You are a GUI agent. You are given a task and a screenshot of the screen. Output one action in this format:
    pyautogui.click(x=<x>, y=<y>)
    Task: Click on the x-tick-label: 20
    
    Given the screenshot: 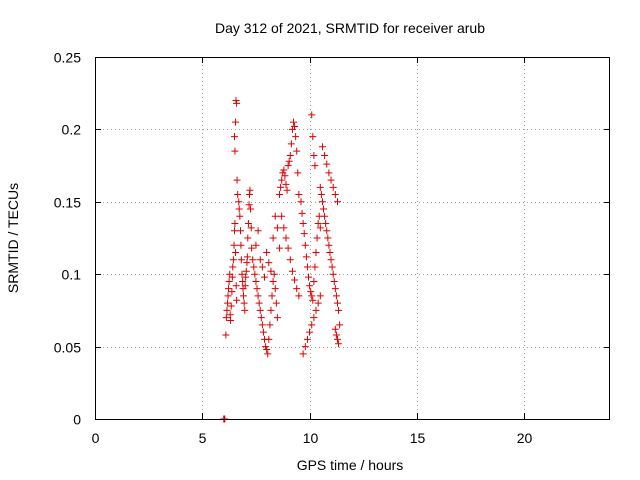 What is the action you would take?
    pyautogui.click(x=525, y=438)
    